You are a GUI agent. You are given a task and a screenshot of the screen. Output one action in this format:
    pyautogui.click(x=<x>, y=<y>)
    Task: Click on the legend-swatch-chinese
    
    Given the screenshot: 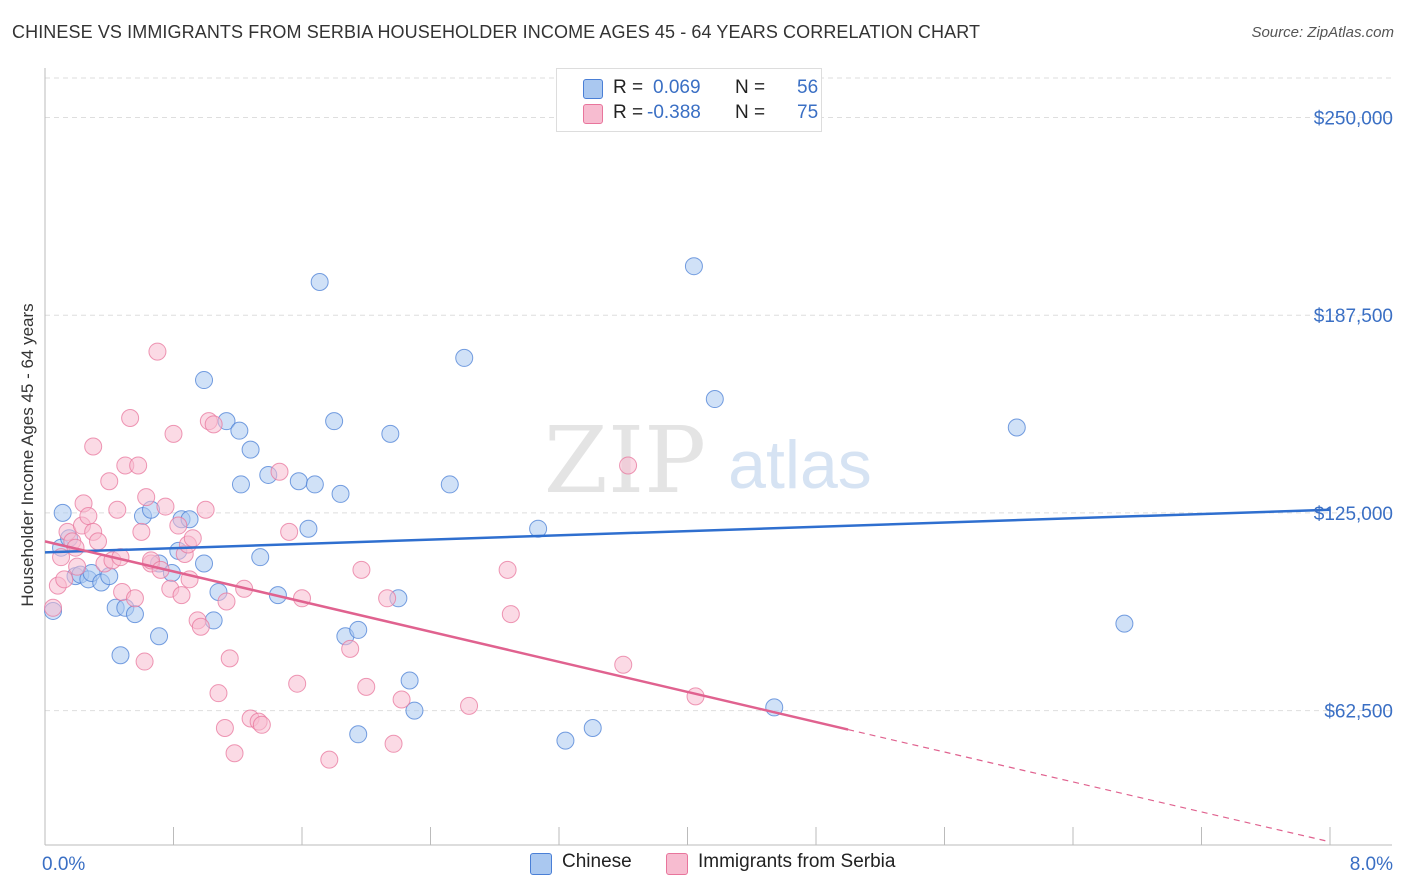 What is the action you would take?
    pyautogui.click(x=541, y=864)
    